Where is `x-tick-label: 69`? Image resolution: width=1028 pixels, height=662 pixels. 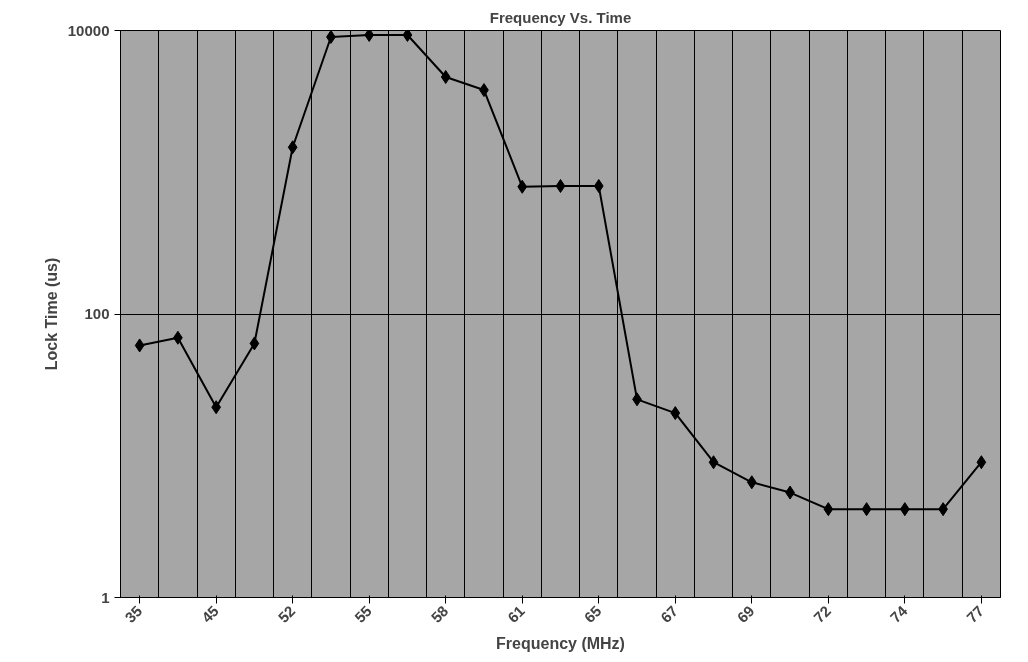
x-tick-label: 69 is located at coordinates (745, 614).